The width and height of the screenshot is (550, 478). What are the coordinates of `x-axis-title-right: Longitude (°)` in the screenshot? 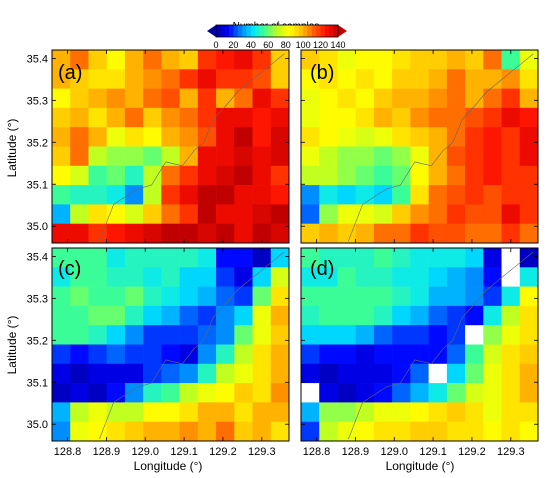 It's located at (420, 466).